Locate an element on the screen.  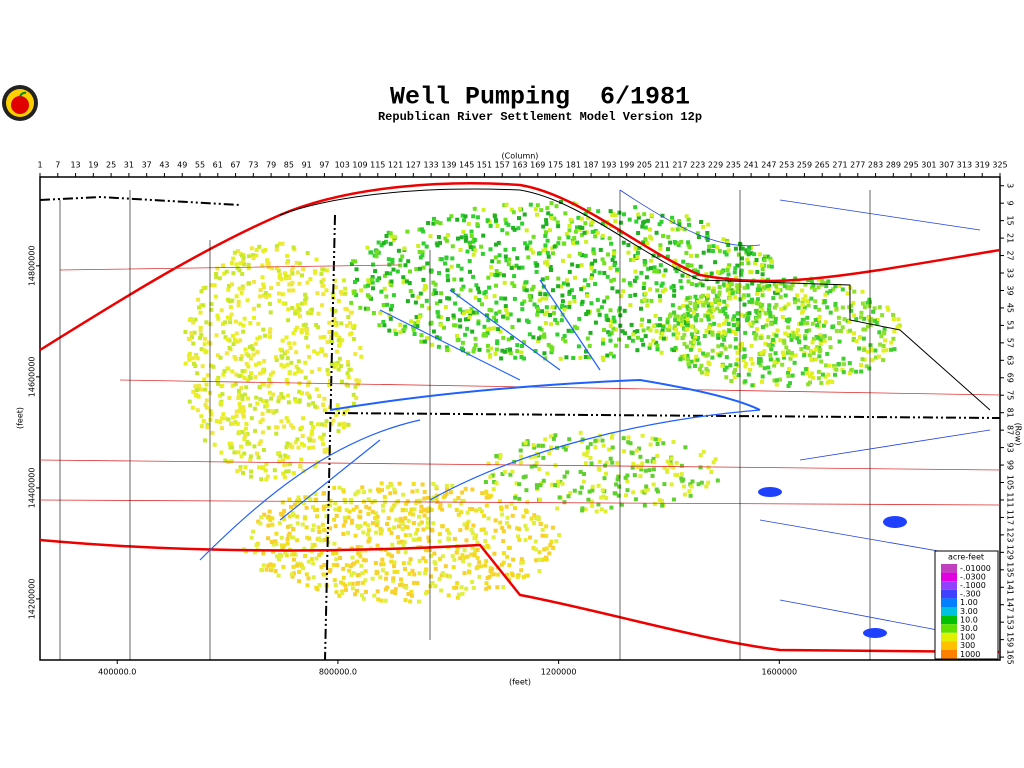
column-tick-label: 211 is located at coordinates (662, 165).